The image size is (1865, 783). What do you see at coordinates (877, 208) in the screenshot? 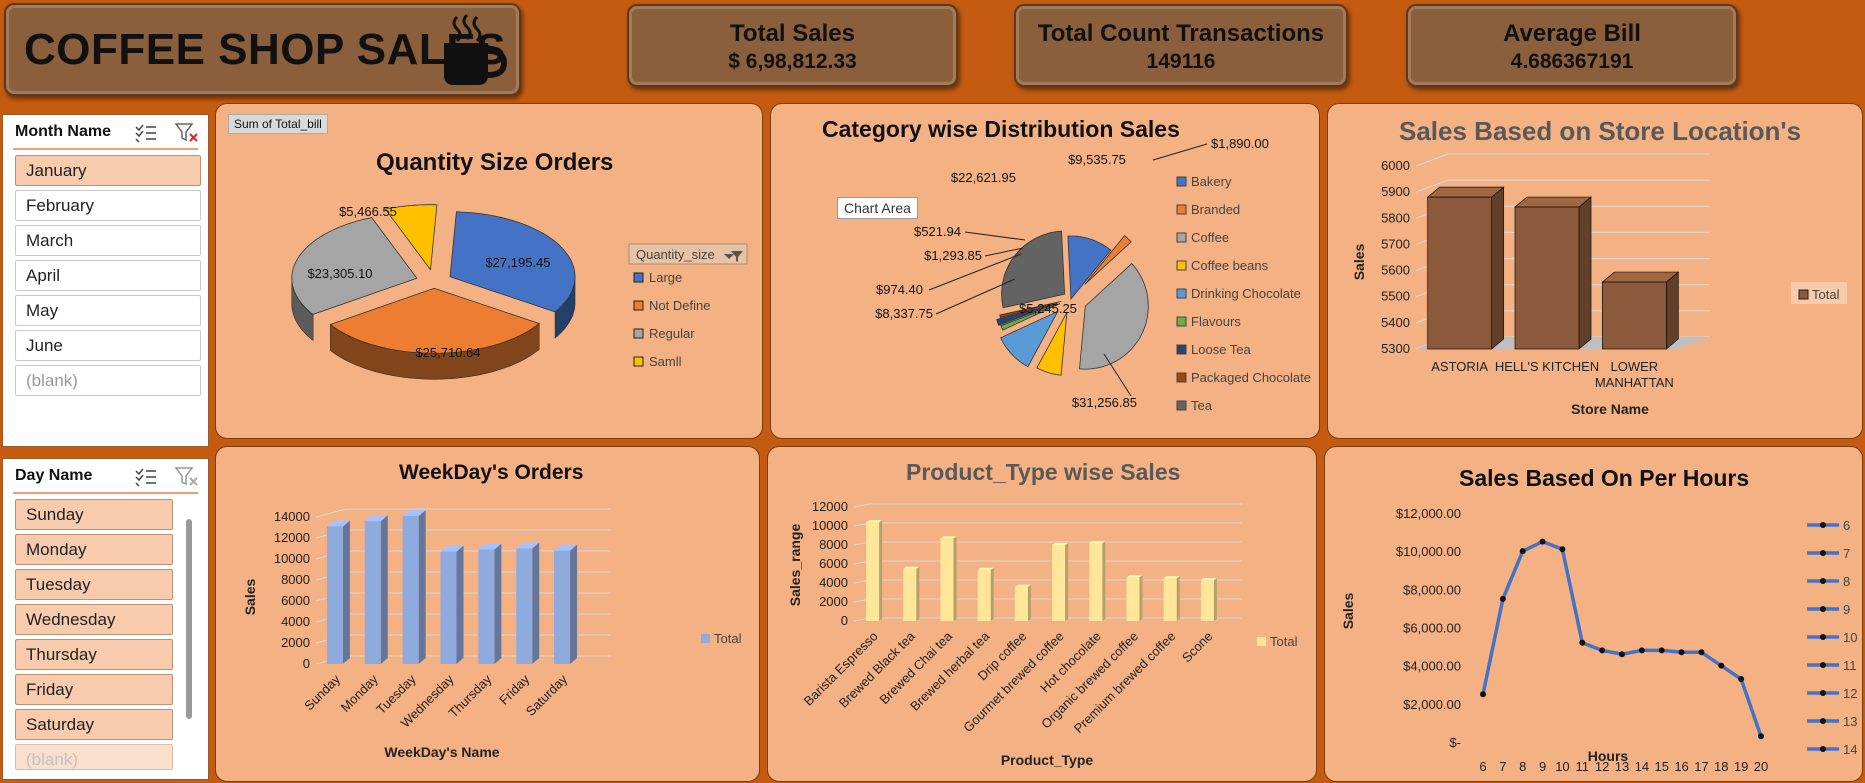
I see `chart-area-tooltip: Chart Area` at bounding box center [877, 208].